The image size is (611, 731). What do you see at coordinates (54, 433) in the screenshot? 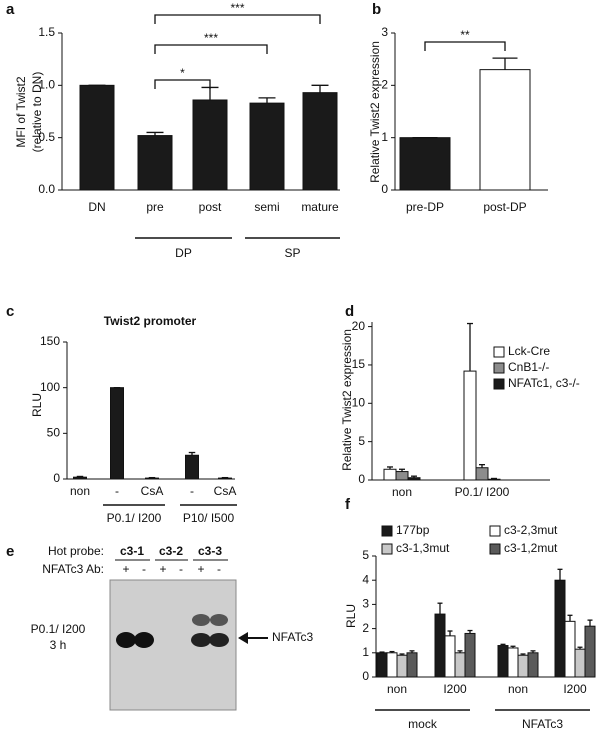
I see `y-tick-label: 50` at bounding box center [54, 433].